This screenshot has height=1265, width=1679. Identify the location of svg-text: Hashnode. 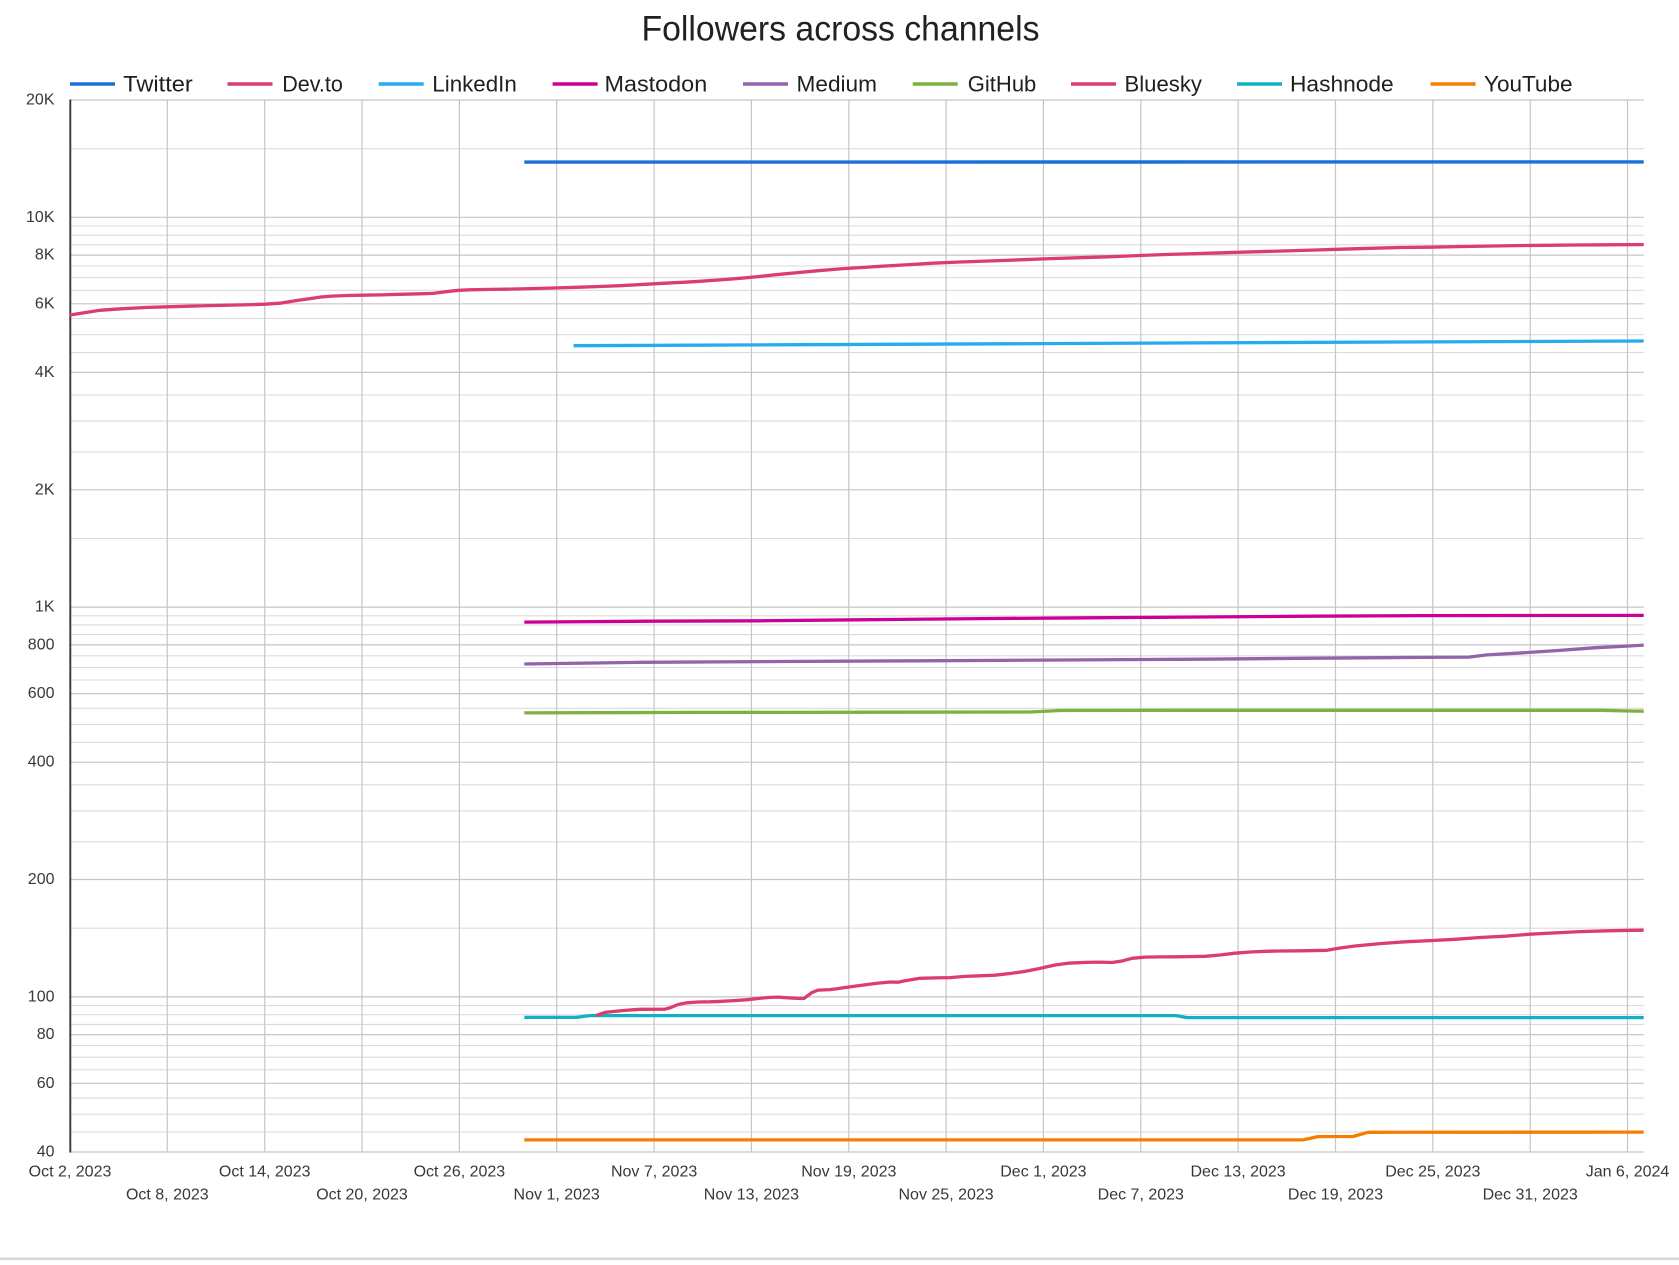
(1342, 84).